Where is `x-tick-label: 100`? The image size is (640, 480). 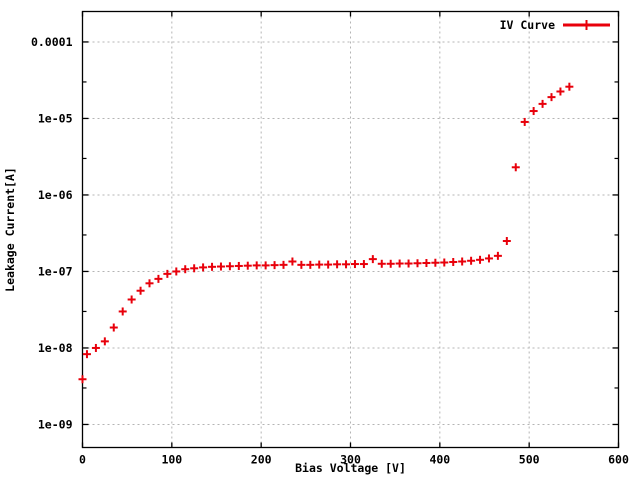 x-tick-label: 100 is located at coordinates (171, 460).